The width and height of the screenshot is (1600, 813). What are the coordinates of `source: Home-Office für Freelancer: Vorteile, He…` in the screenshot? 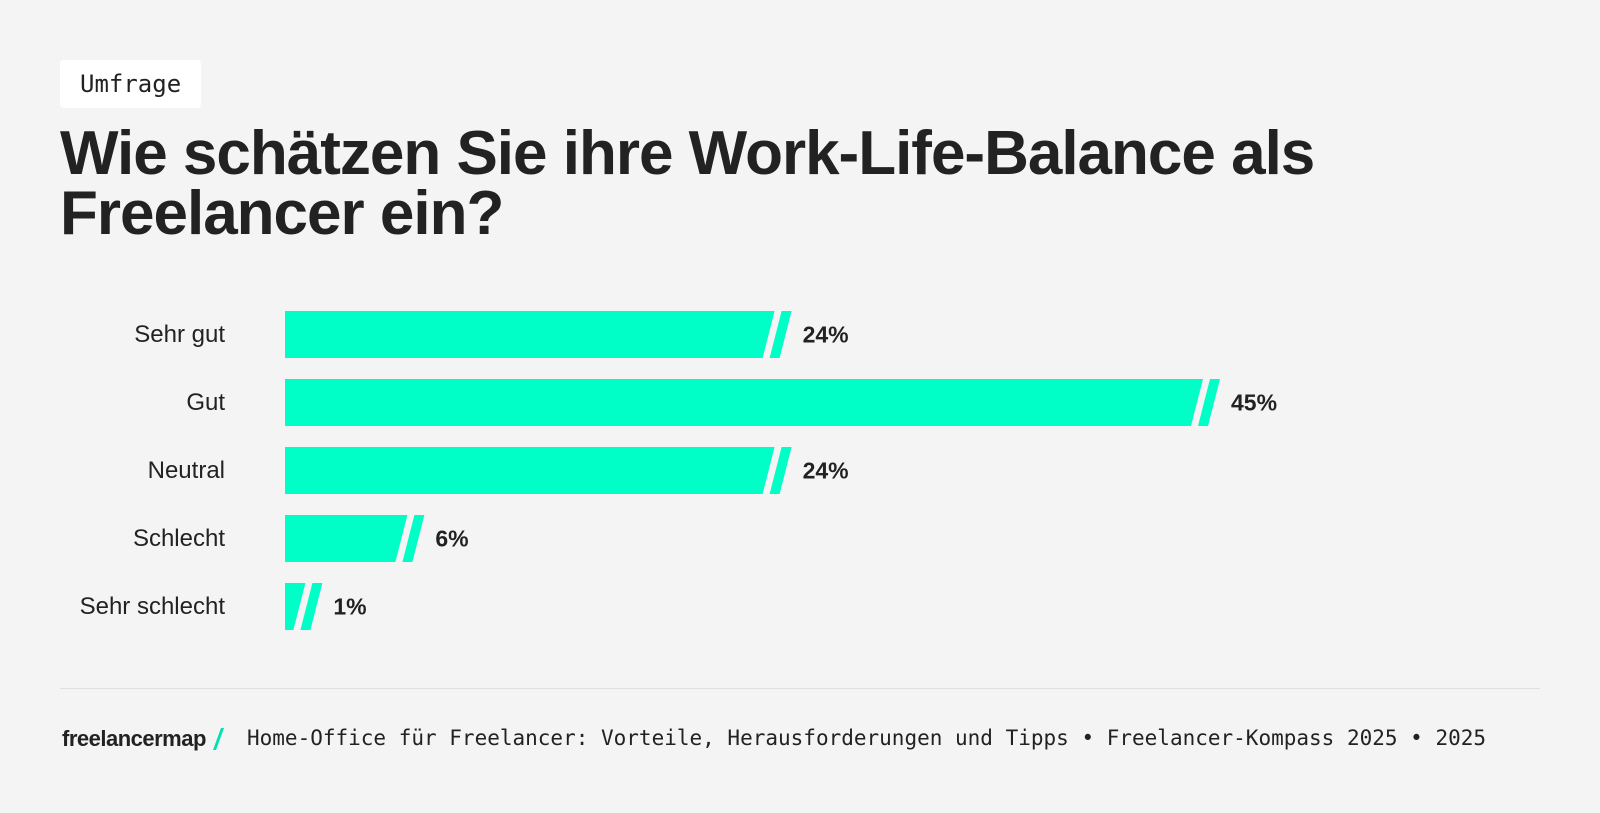 It's located at (867, 738).